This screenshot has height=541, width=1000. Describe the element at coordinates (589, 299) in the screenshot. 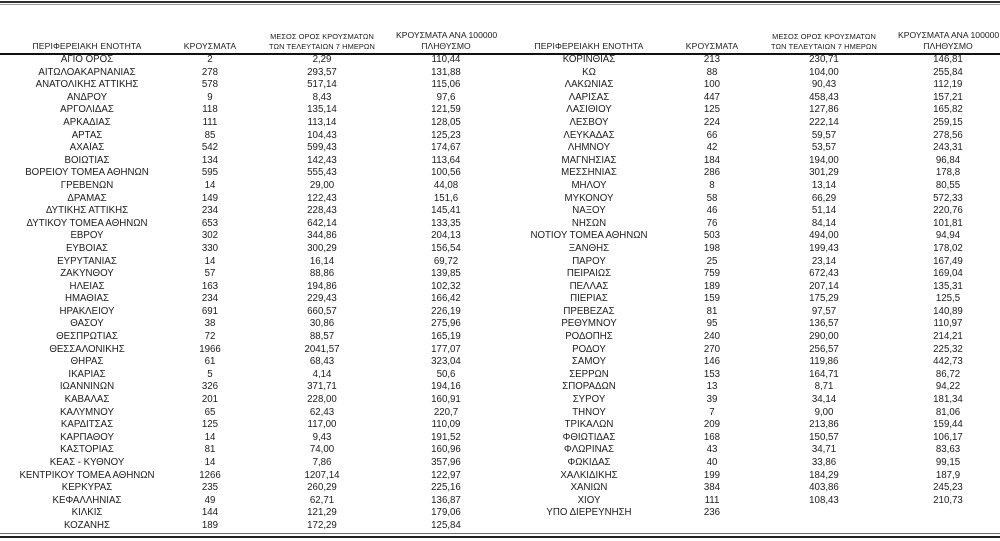

I see `region-cell: ΠΙΕΡΙΑΣ` at that location.